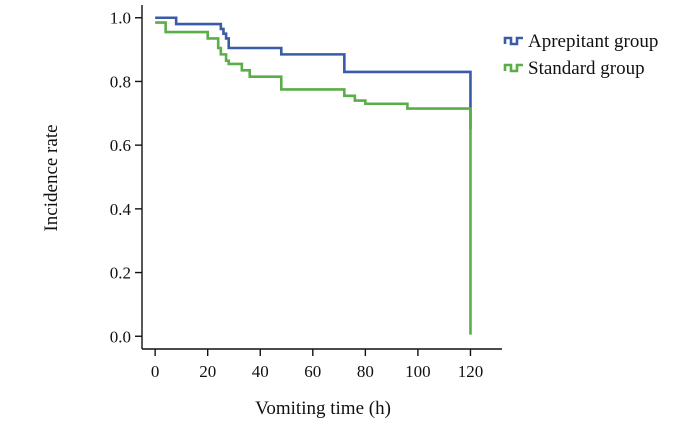 Image resolution: width=700 pixels, height=422 pixels. I want to click on x-tick-label: 60, so click(312, 371).